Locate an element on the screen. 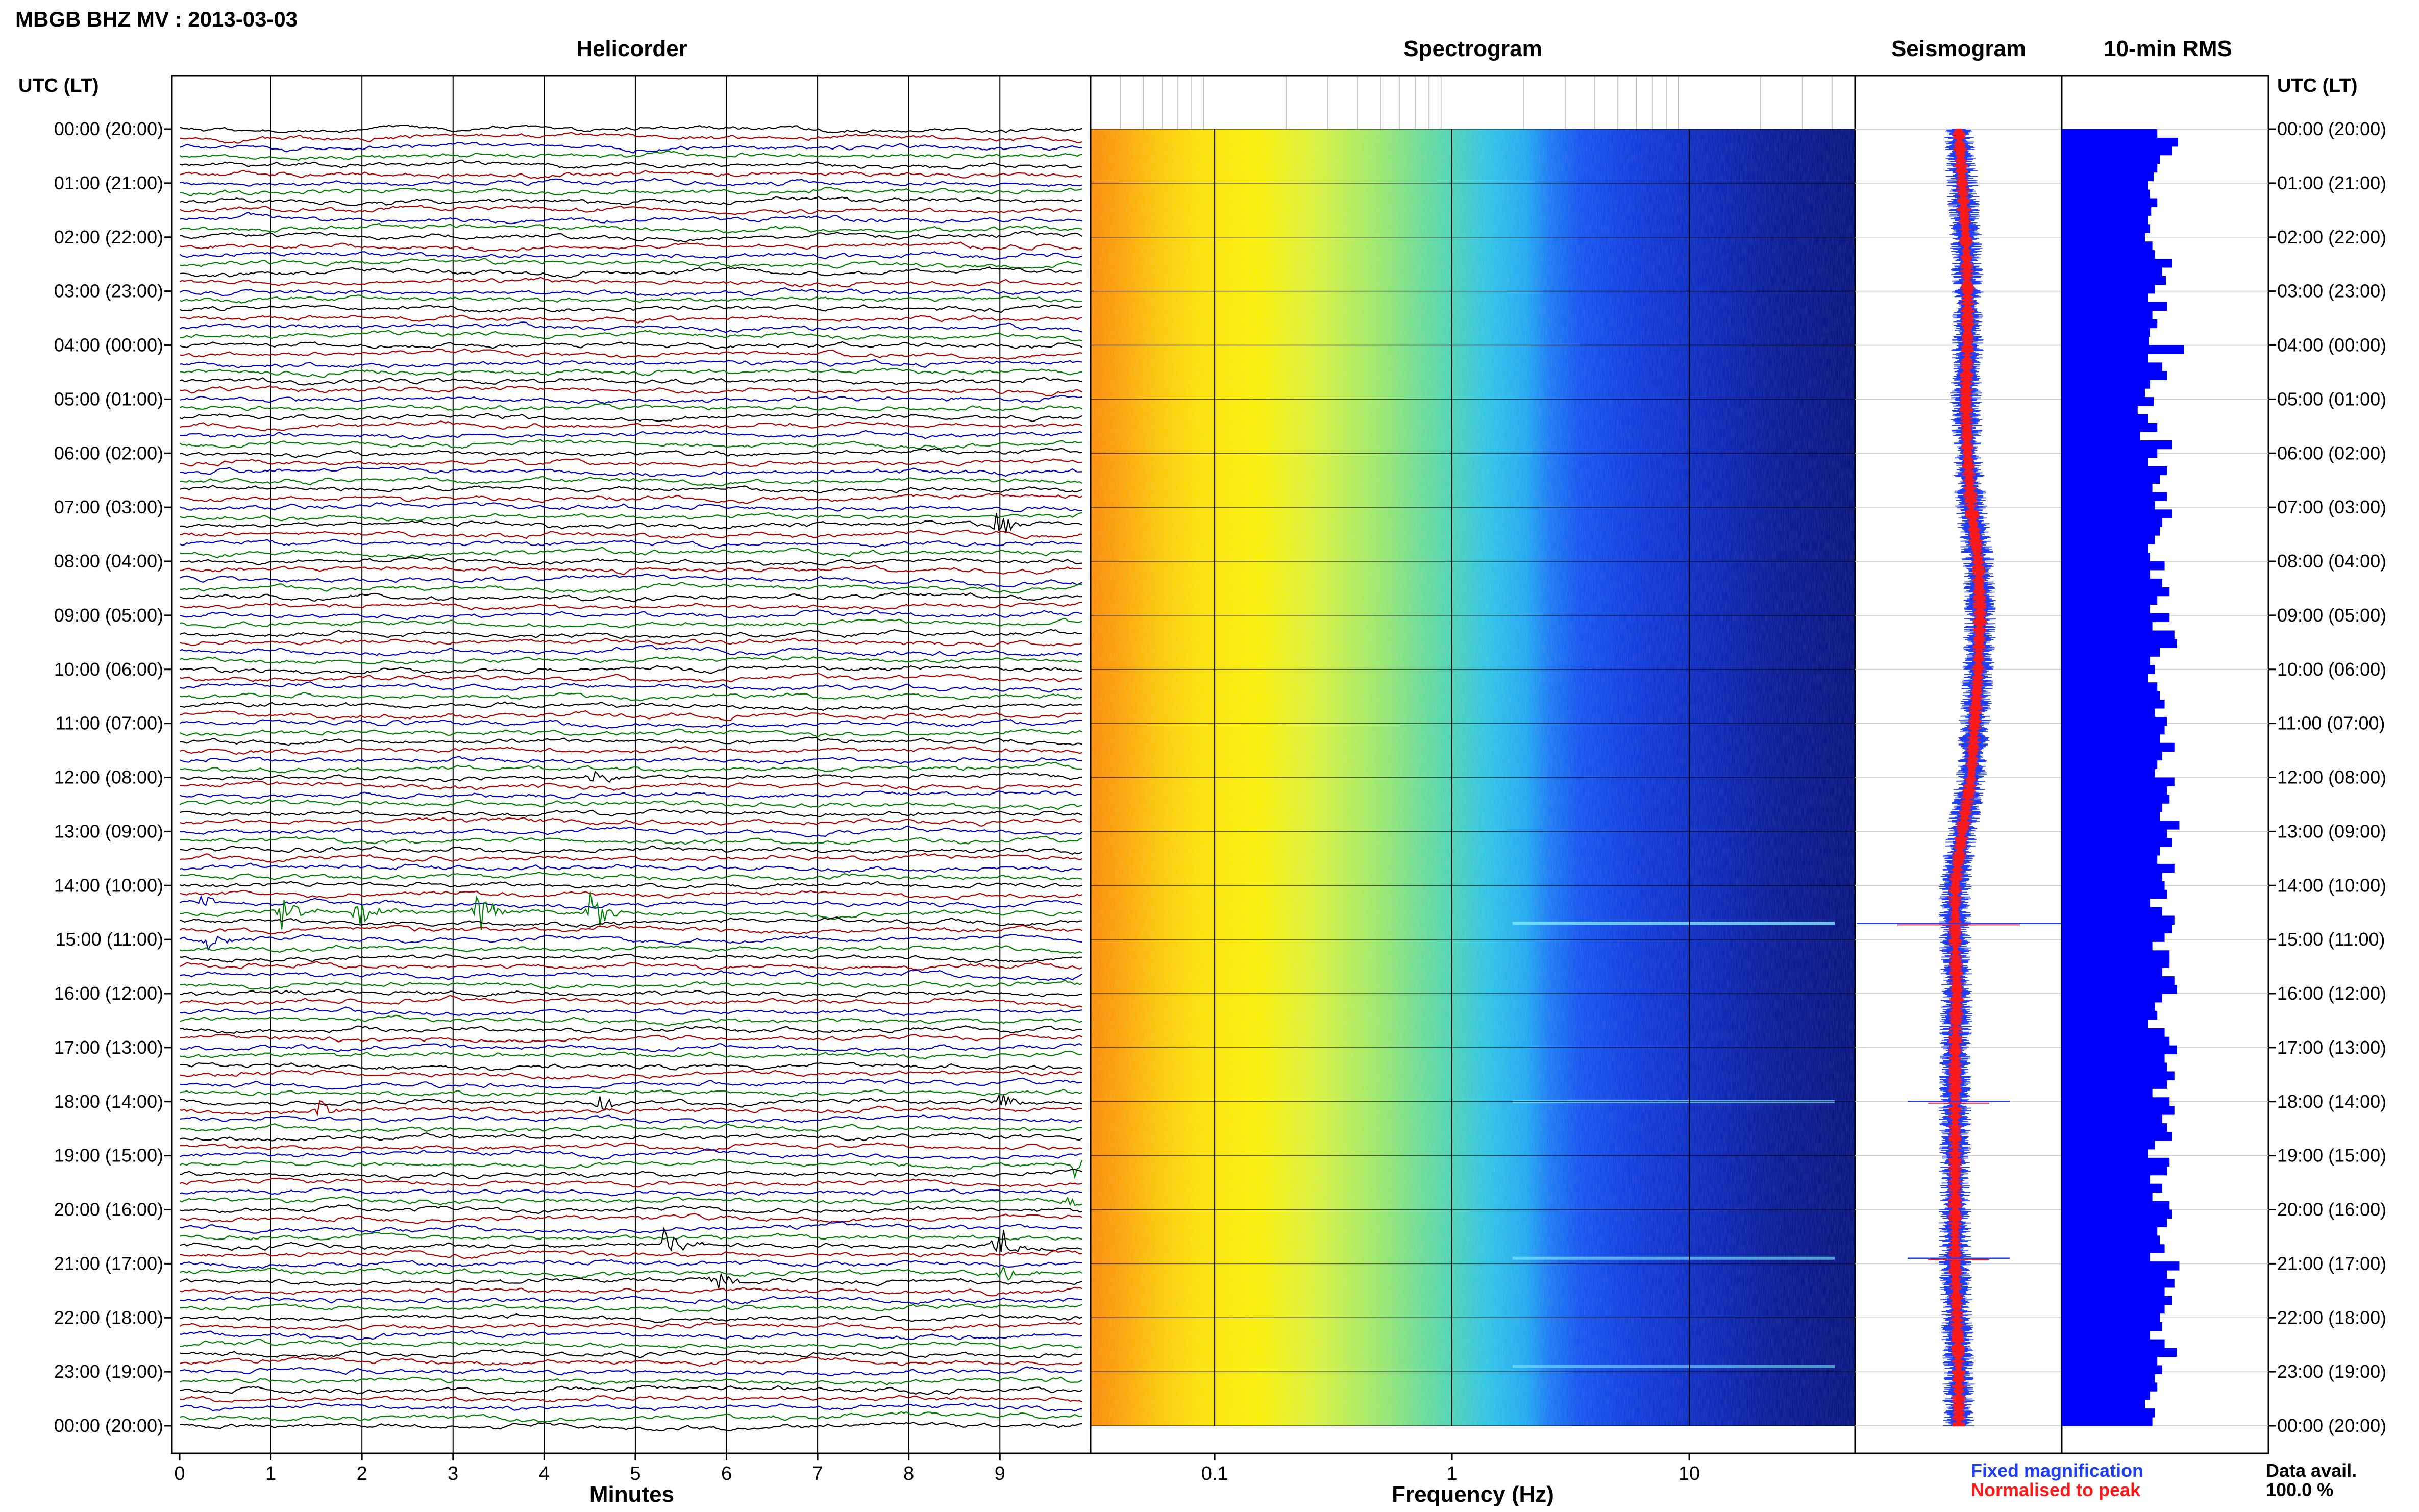 This screenshot has width=2419, height=1512. spectrogram-bright-line is located at coordinates (1673, 1258).